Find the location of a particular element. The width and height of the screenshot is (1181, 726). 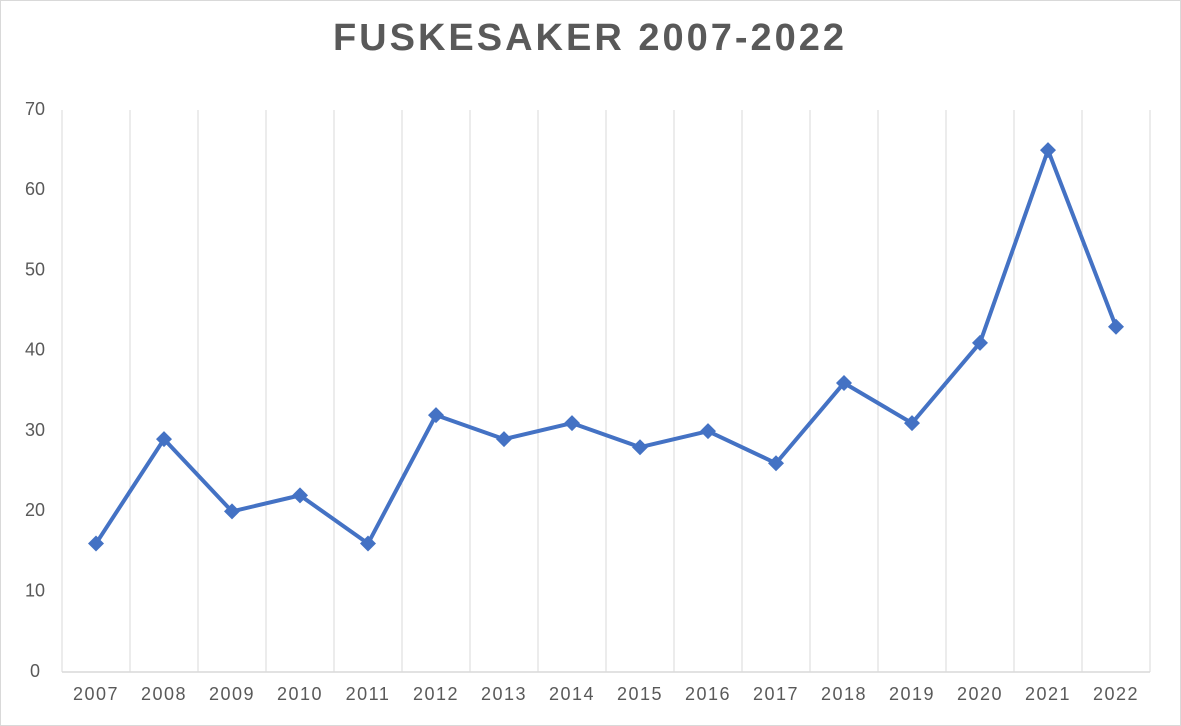

x-tick-label: 2016 is located at coordinates (708, 694).